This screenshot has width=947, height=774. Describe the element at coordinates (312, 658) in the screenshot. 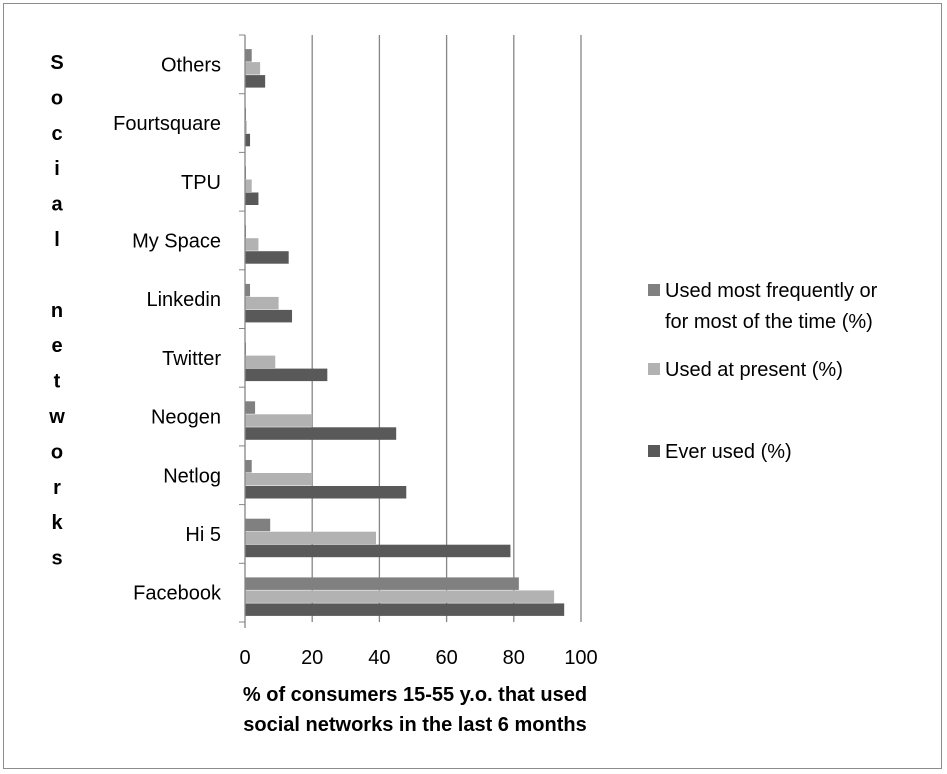

I see `x-tick-label: 20` at that location.